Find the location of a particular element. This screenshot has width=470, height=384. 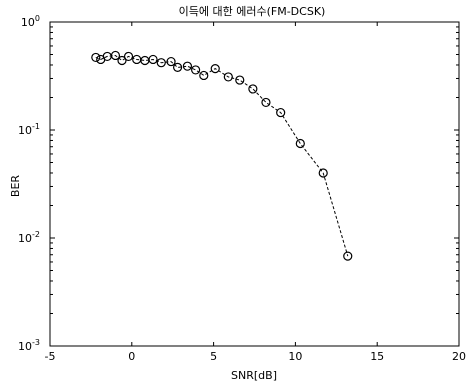

x-tick-label: 15 is located at coordinates (377, 356).